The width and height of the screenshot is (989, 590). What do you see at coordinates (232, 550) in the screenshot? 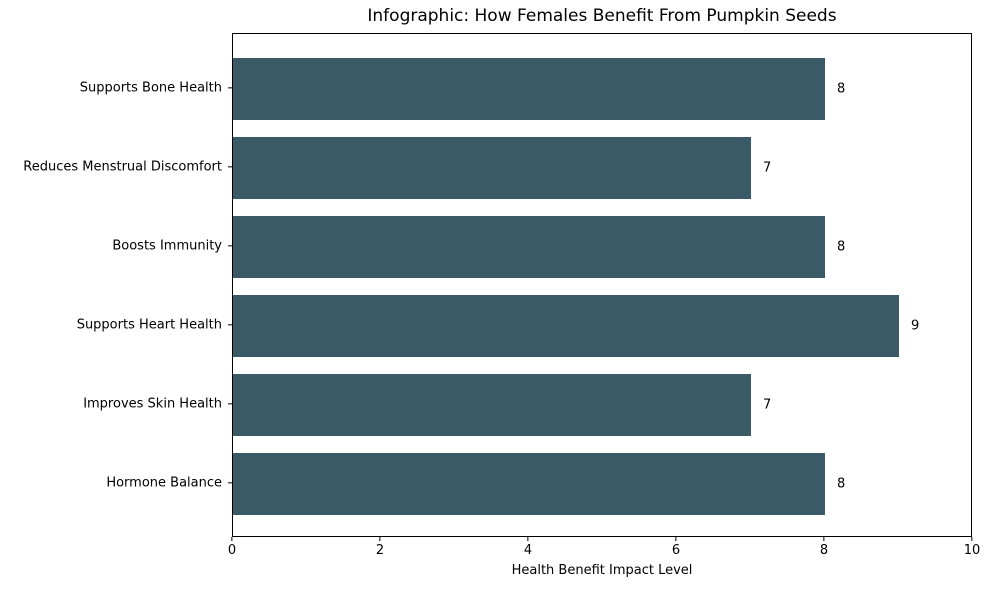
I see `x-tick-label-0: 0` at bounding box center [232, 550].